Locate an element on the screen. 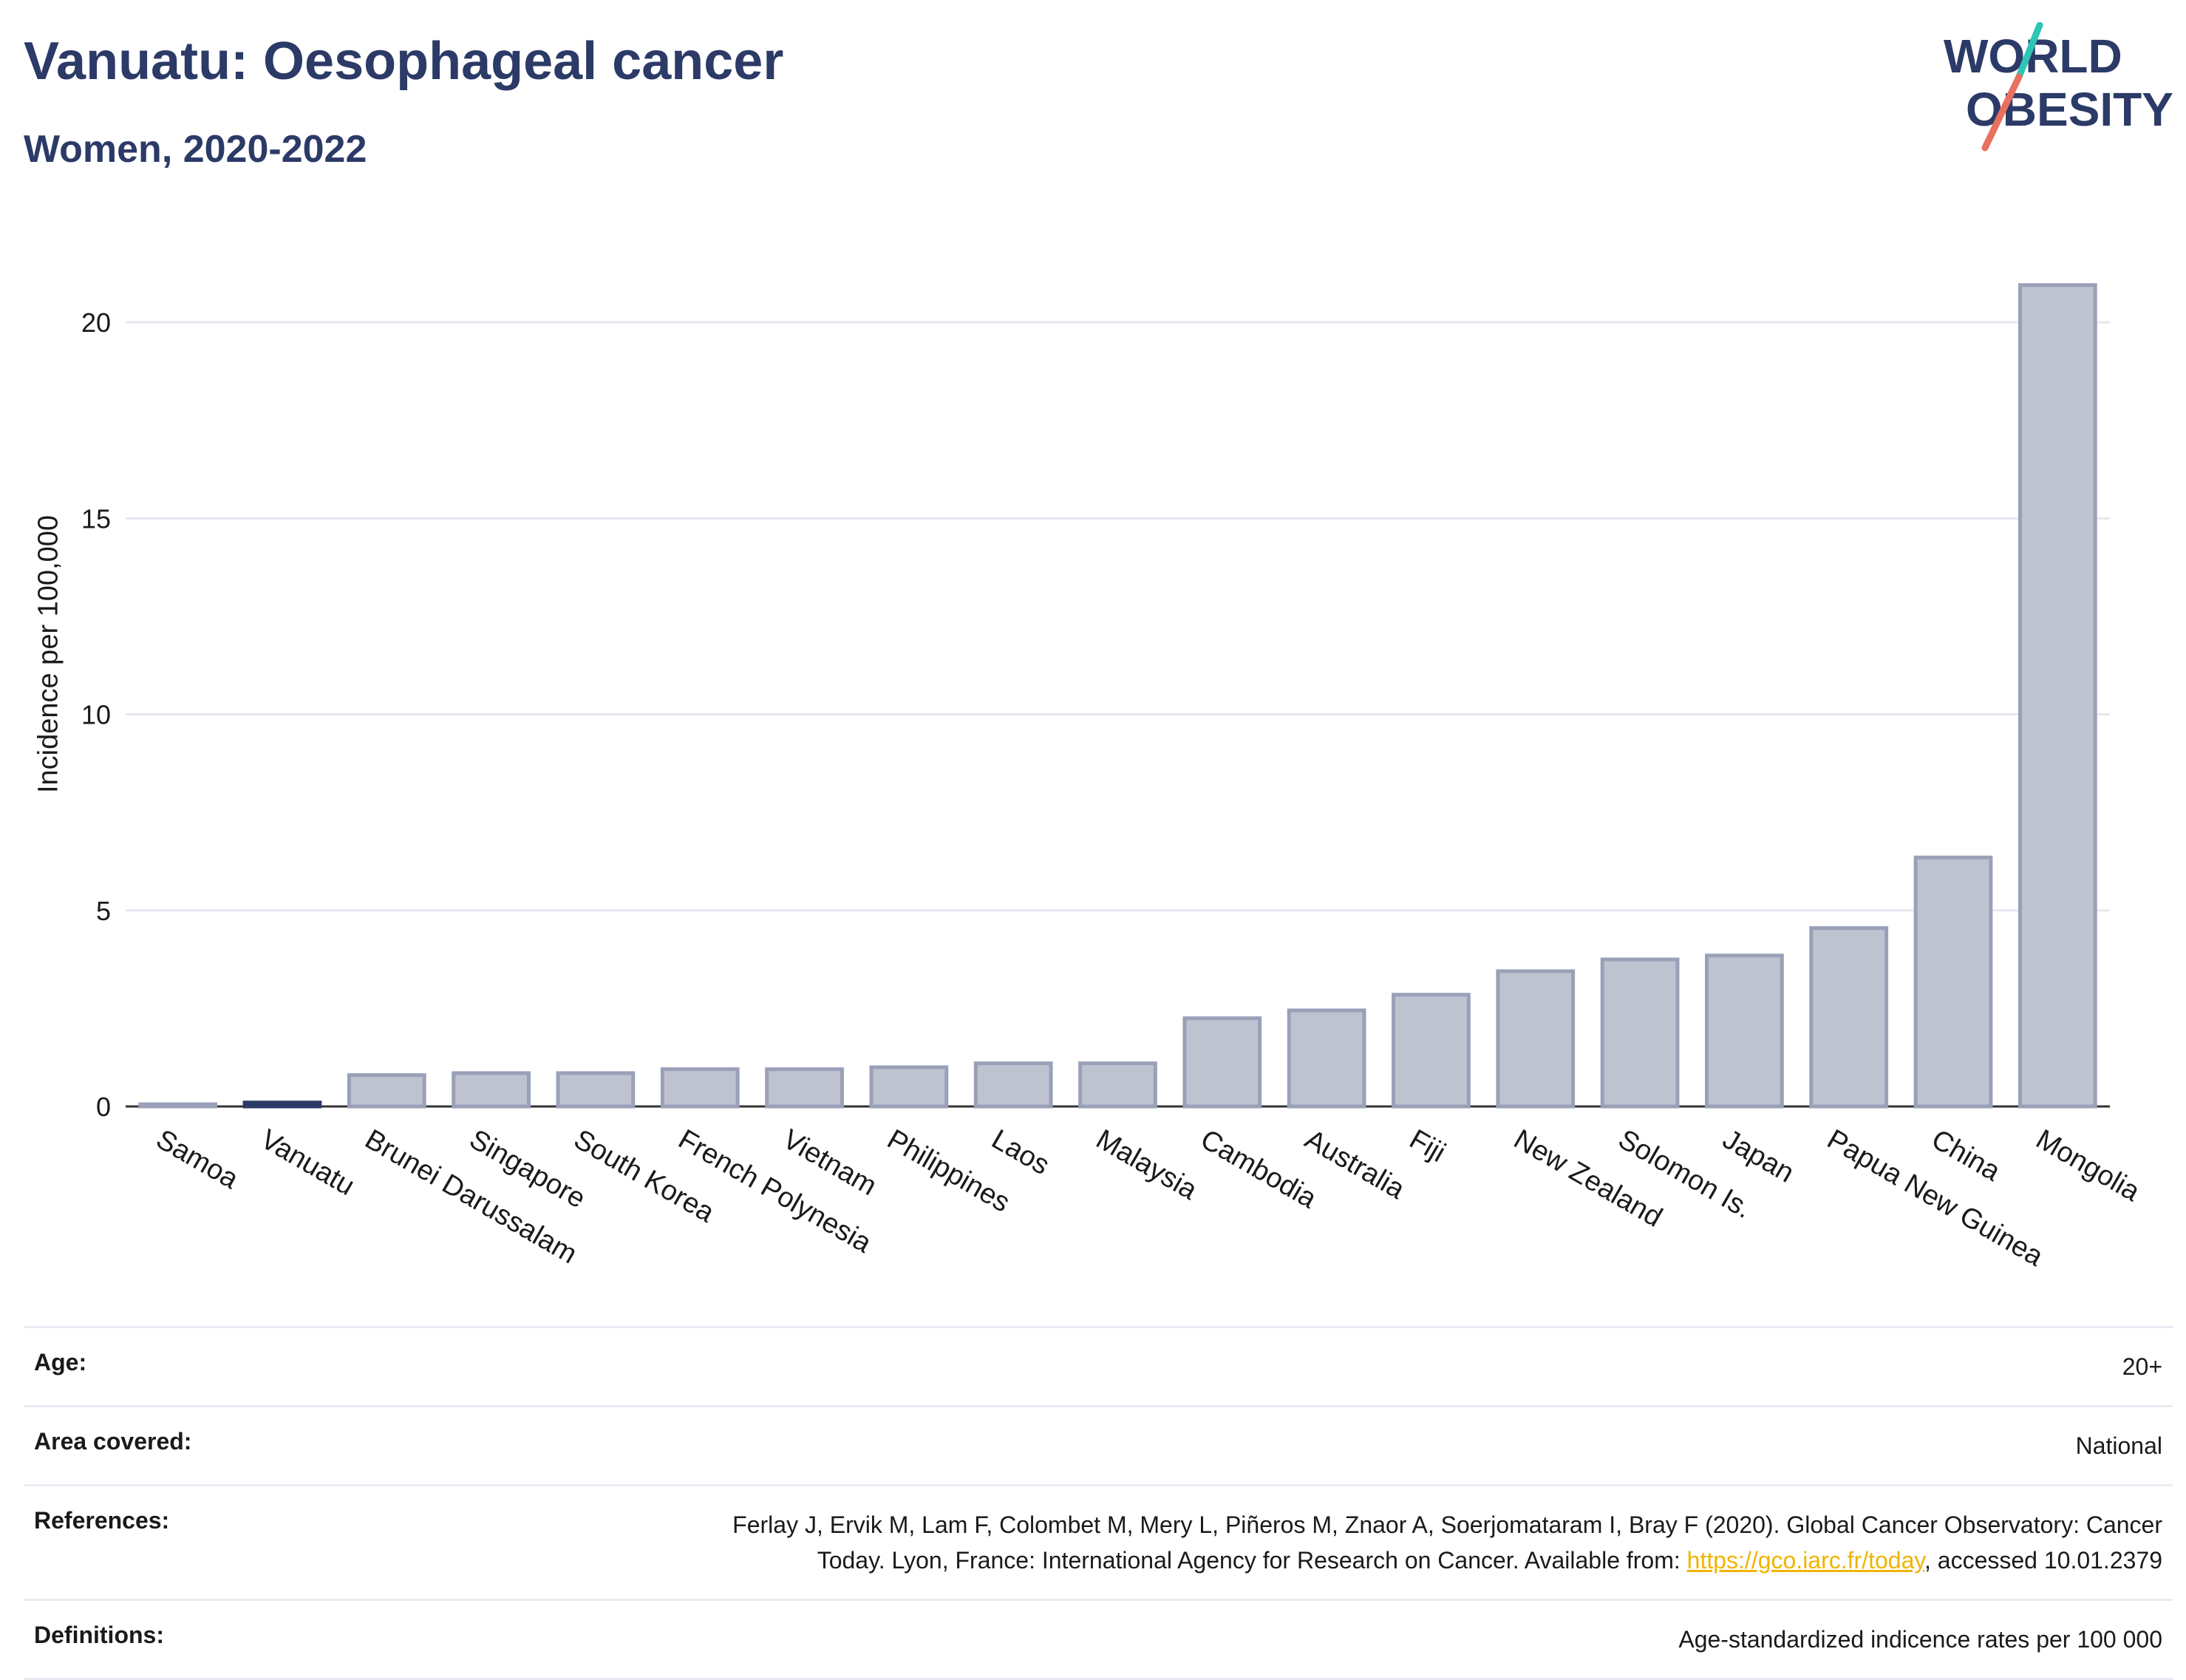 The height and width of the screenshot is (1680, 2186). info-key-references: References: is located at coordinates (102, 1521).